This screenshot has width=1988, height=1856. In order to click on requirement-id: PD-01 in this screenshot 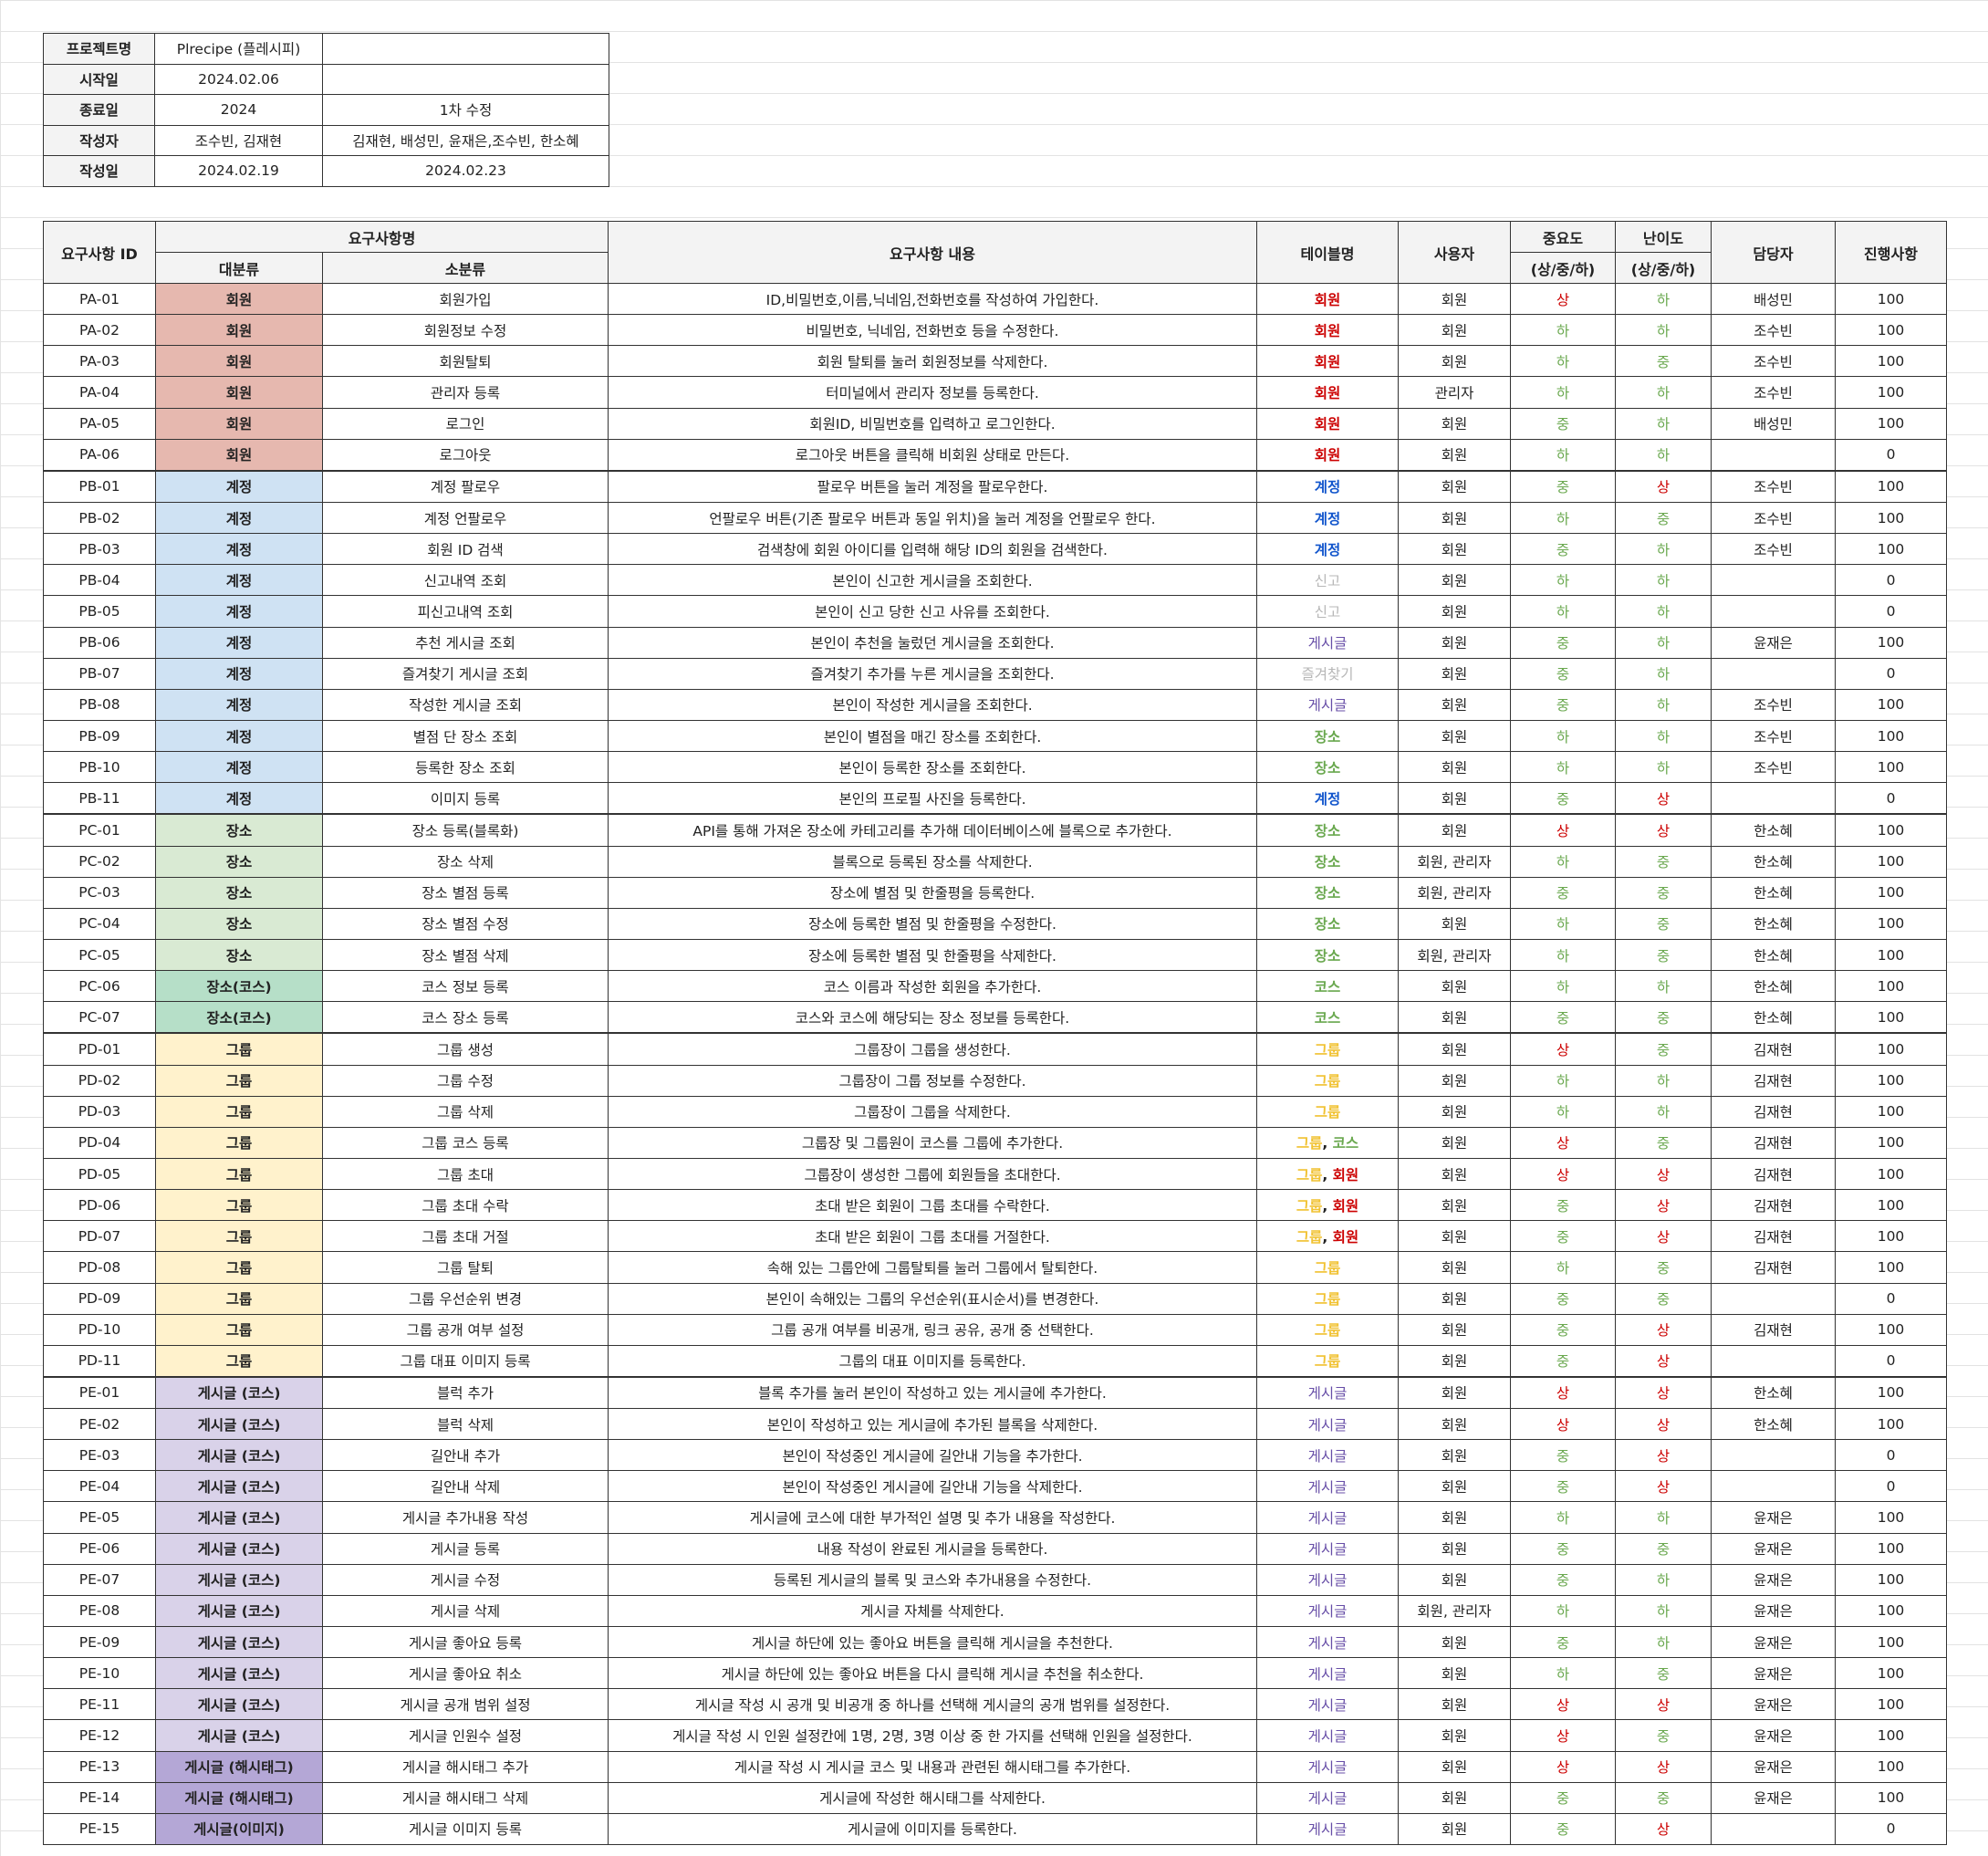, I will do `click(99, 1049)`.